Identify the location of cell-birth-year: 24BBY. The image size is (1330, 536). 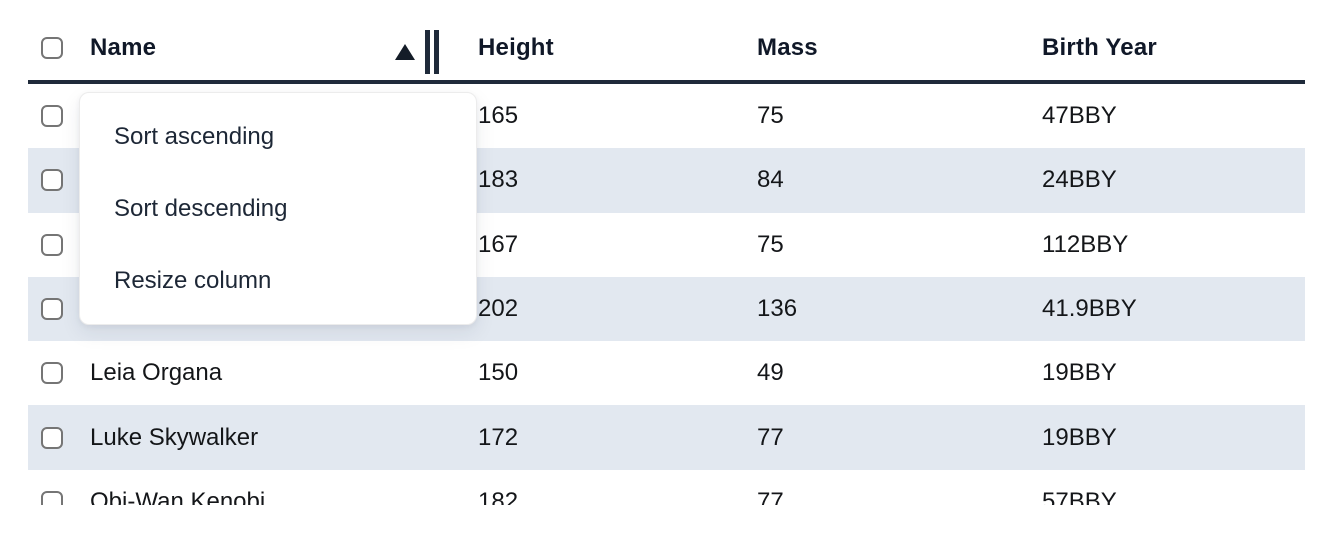
(1079, 180).